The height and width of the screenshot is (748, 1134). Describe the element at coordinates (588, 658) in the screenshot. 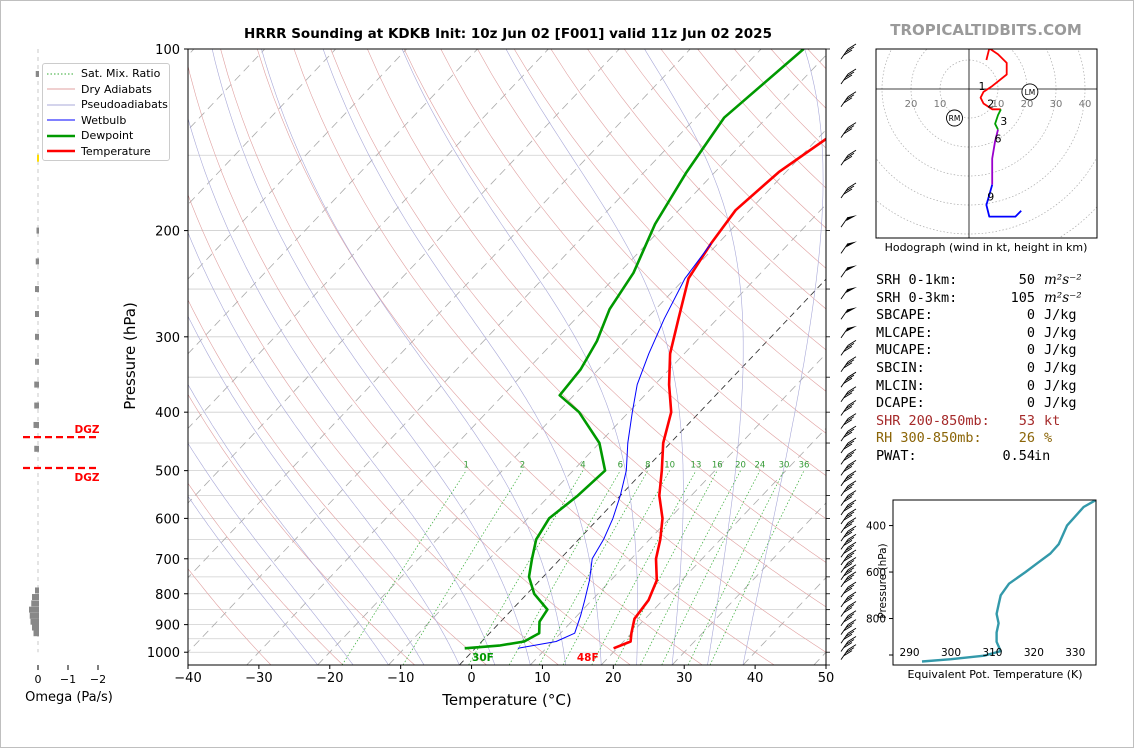

I see `surface-temp-label: 48F` at that location.